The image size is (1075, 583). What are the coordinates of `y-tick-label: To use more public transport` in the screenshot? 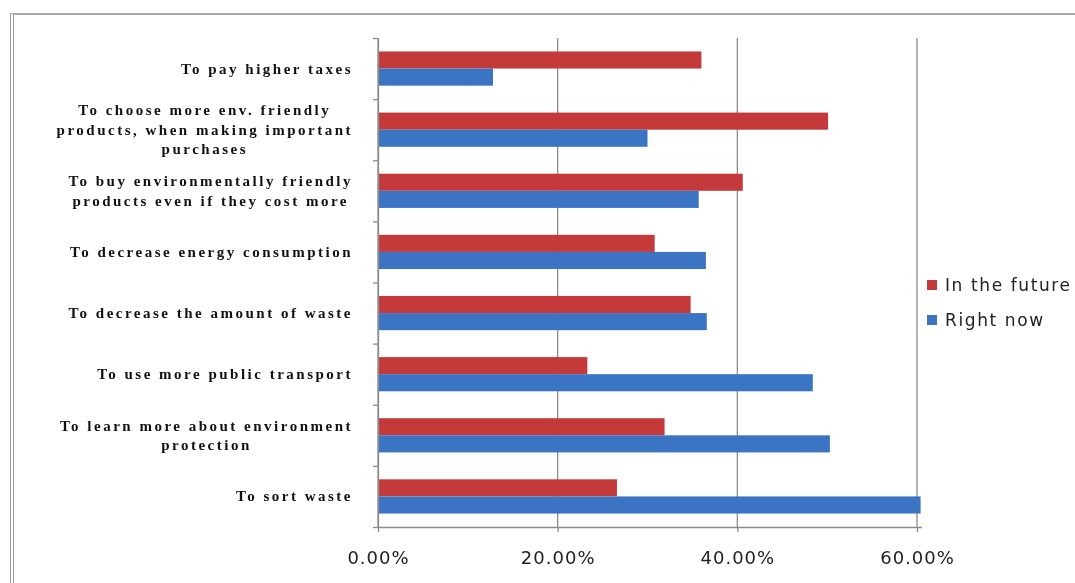 It's located at (225, 374).